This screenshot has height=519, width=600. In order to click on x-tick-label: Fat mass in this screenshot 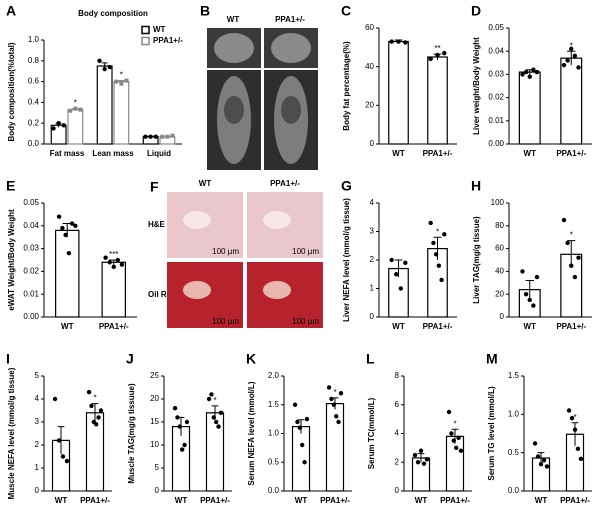, I will do `click(67, 153)`.